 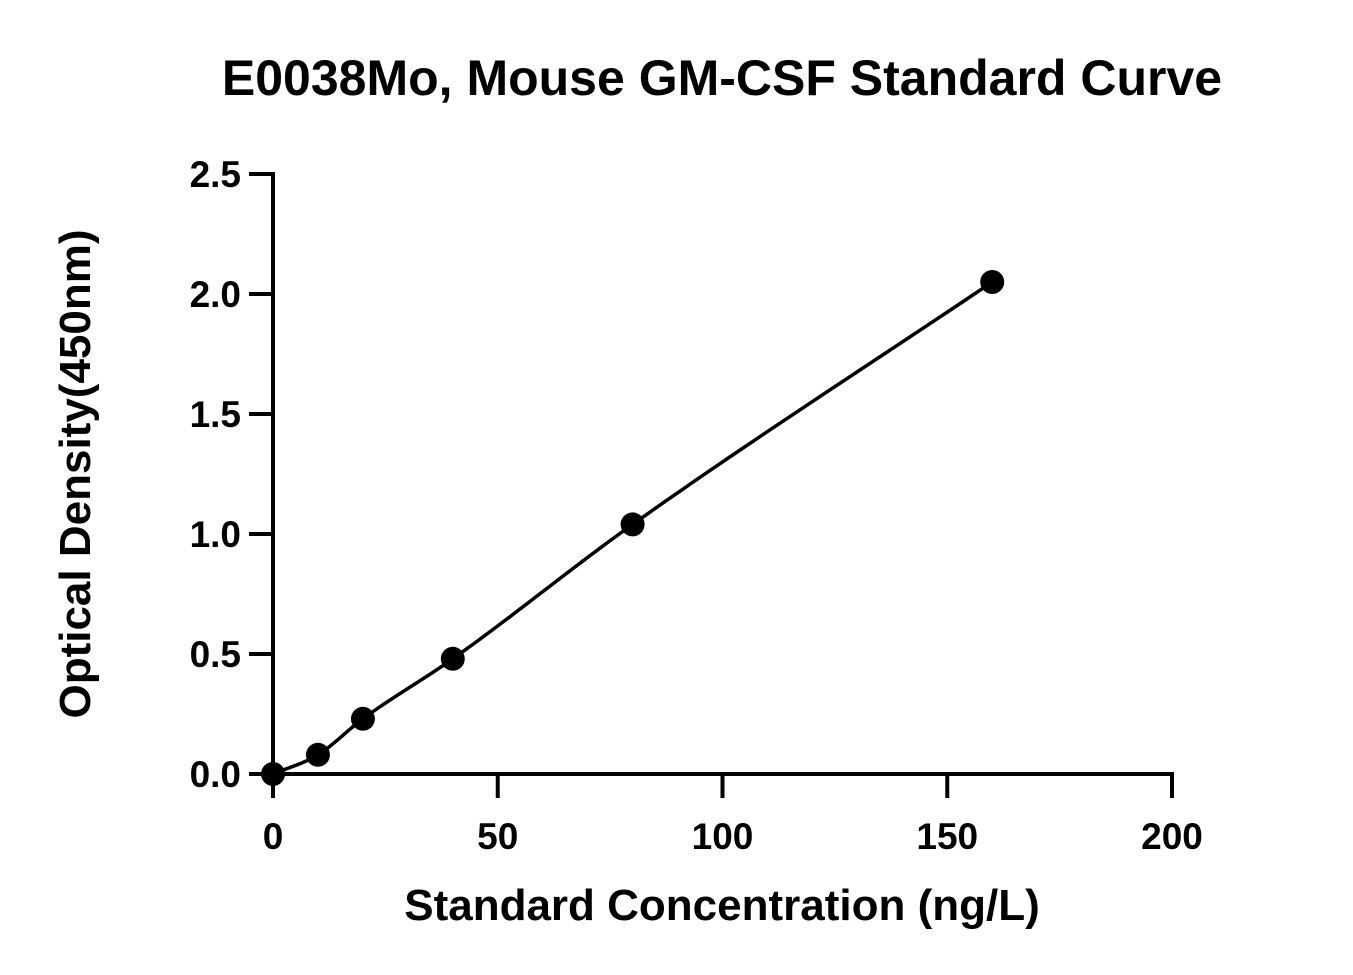 What do you see at coordinates (215, 534) in the screenshot?
I see `y-tick-label: 1.0` at bounding box center [215, 534].